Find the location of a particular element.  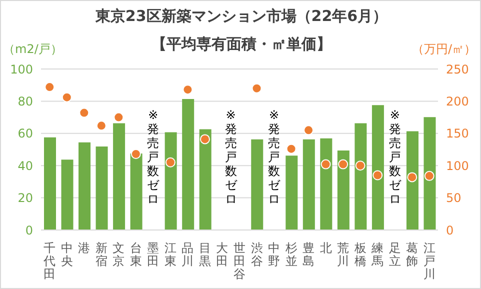

y-tick-label: 0 is located at coordinates (29, 230).